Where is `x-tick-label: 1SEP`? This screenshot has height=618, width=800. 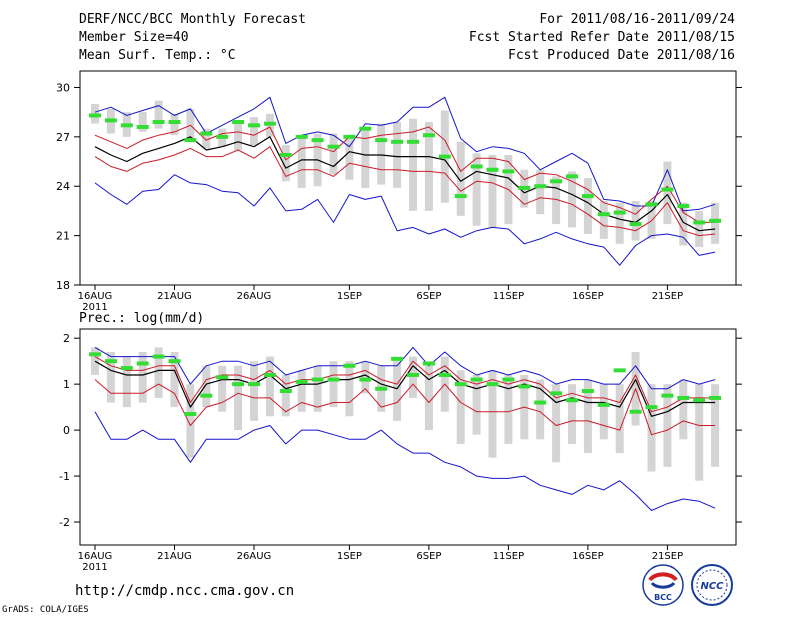 x-tick-label: 1SEP is located at coordinates (349, 296).